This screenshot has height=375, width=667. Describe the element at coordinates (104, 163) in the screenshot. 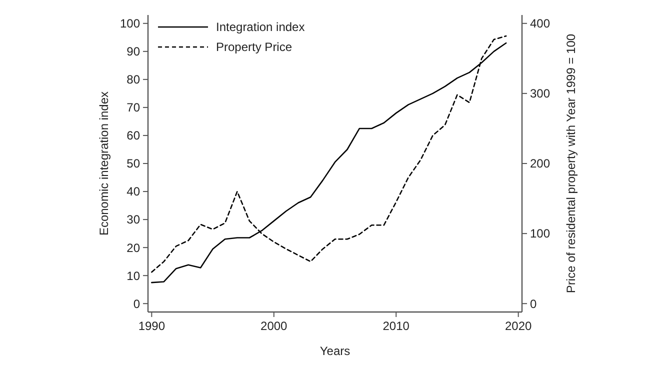

I see `y-axis-title: Economic integration index` at that location.